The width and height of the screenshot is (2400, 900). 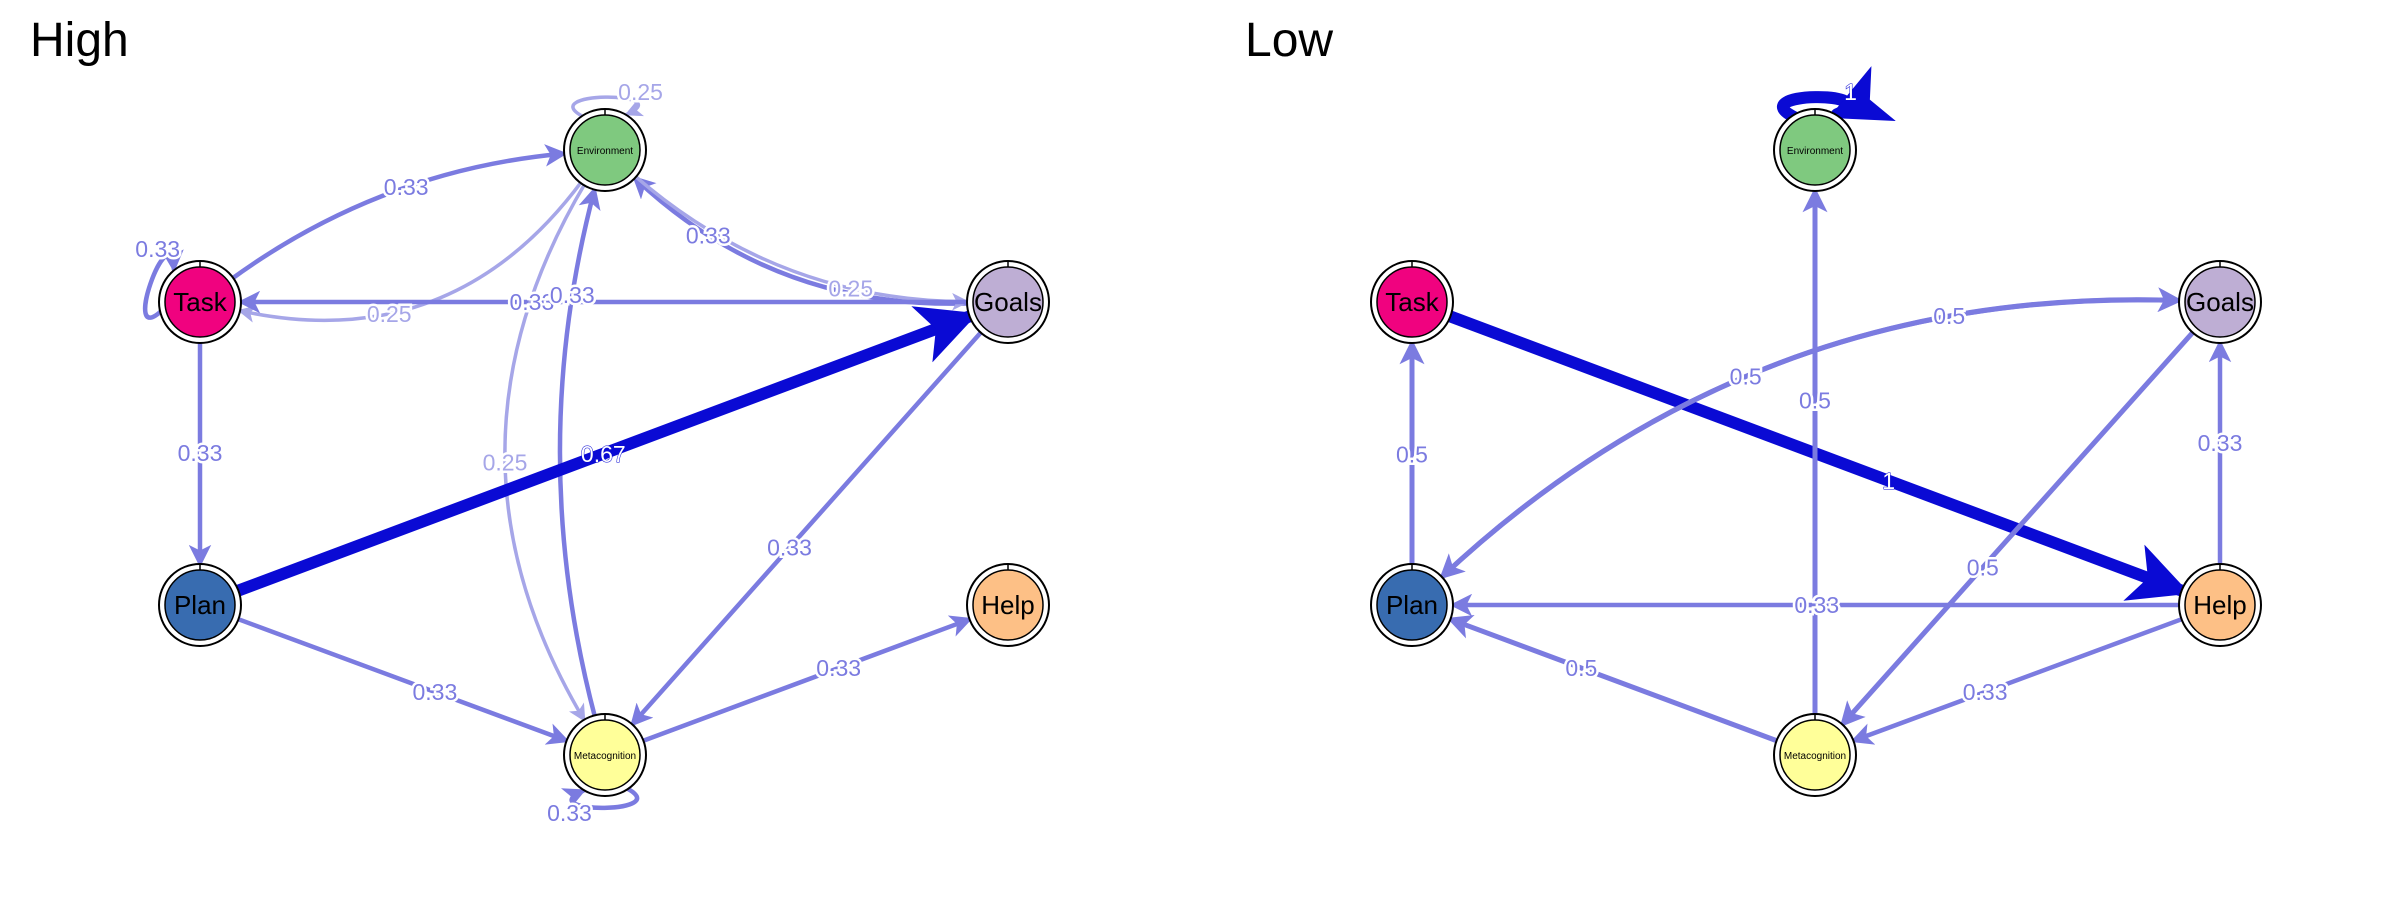 What do you see at coordinates (800, 242) in the screenshot?
I see `edge-high-env-to-goals` at bounding box center [800, 242].